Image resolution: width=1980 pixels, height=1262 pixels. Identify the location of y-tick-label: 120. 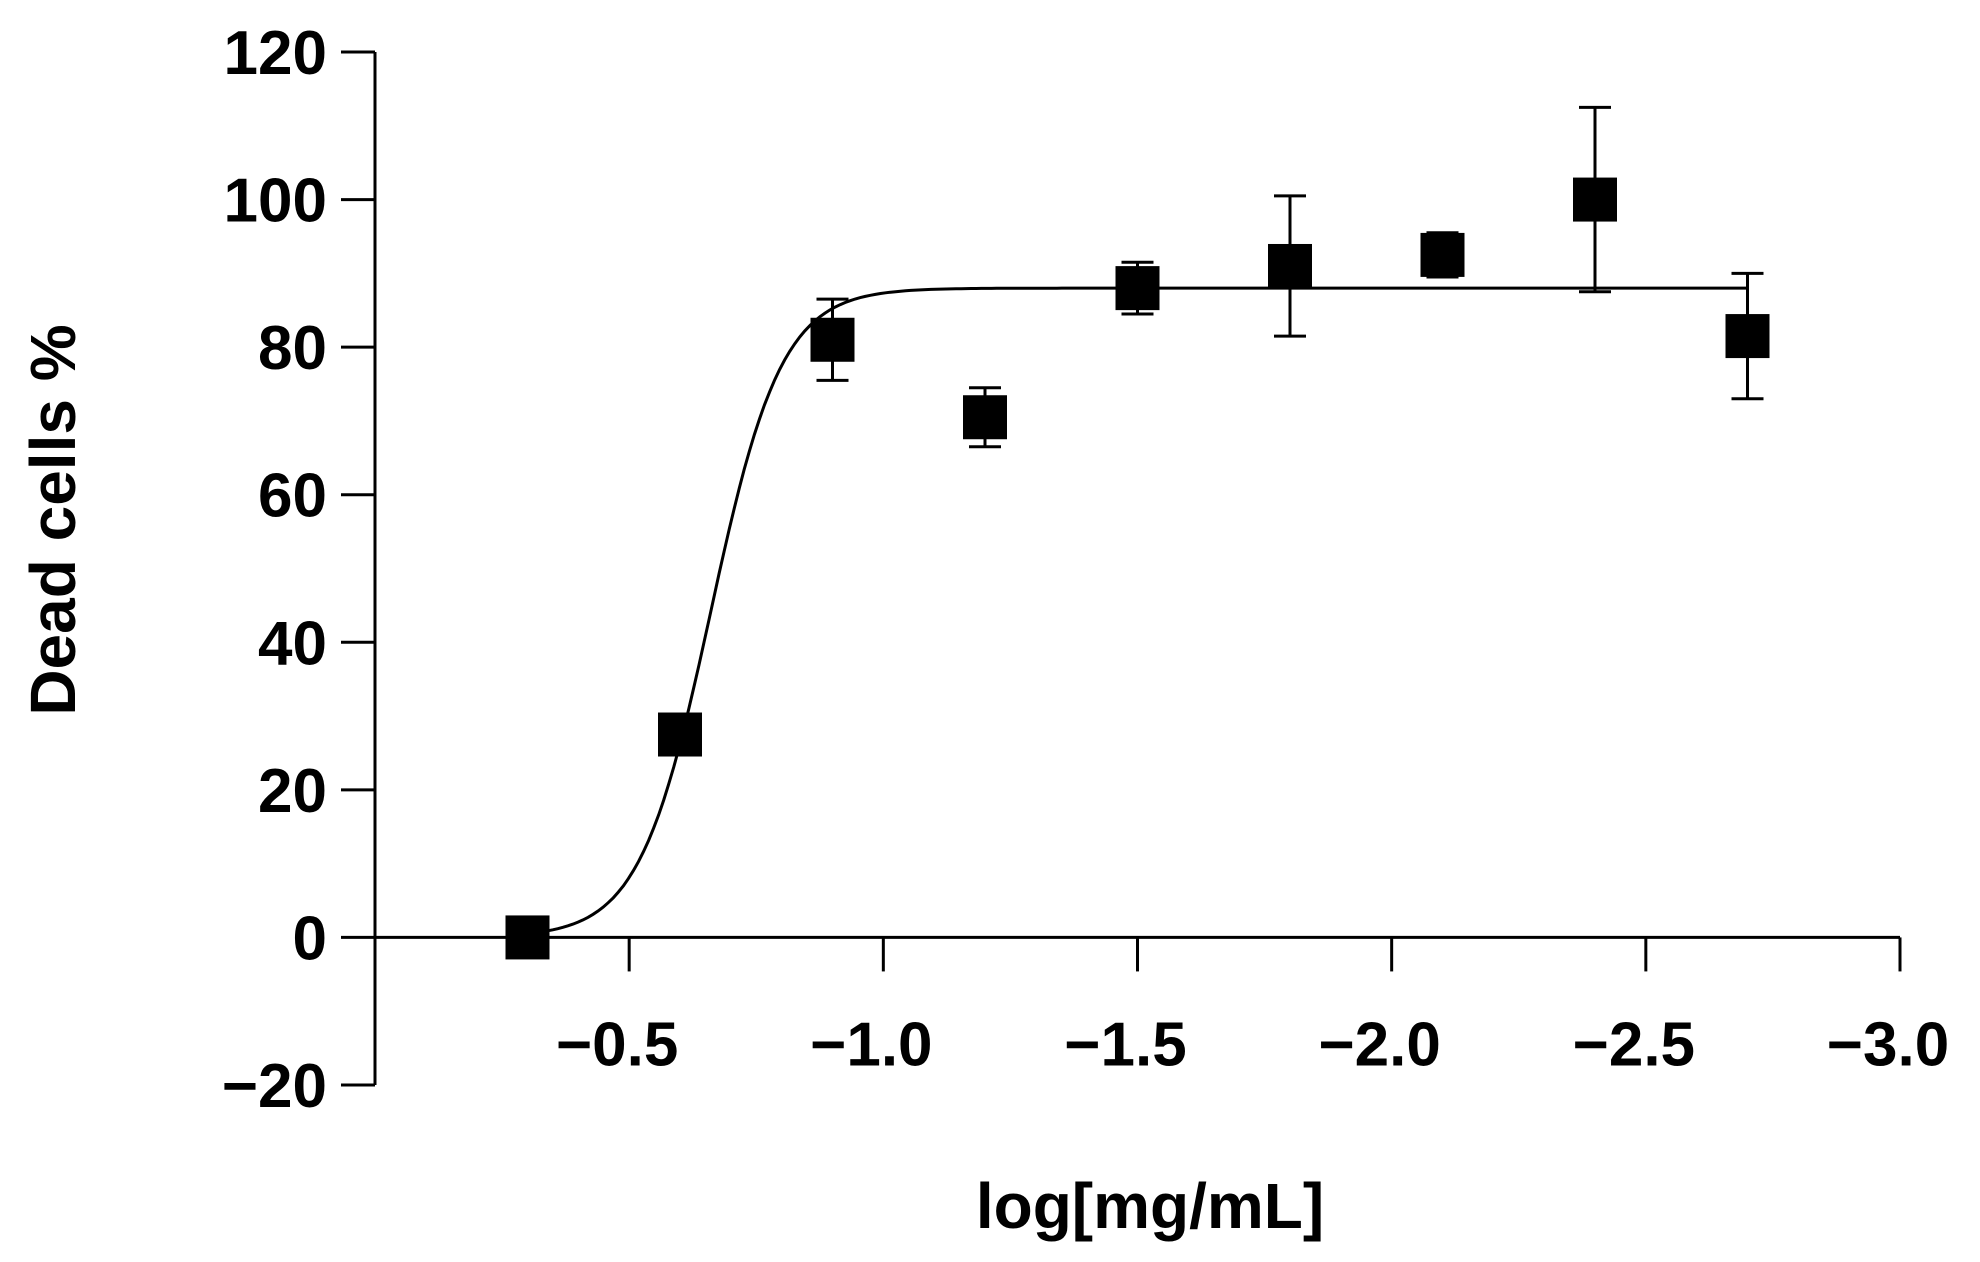
(275, 53).